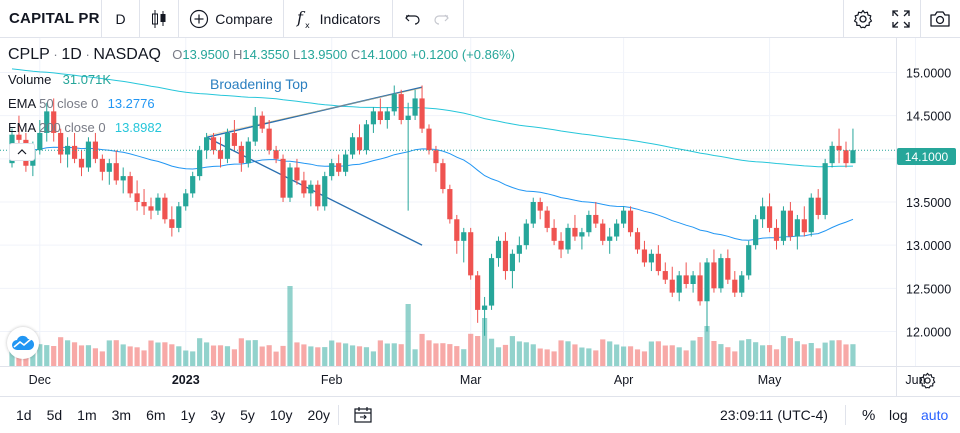 The height and width of the screenshot is (433, 960). What do you see at coordinates (319, 415) in the screenshot?
I see `range-20y-button: 20y` at bounding box center [319, 415].